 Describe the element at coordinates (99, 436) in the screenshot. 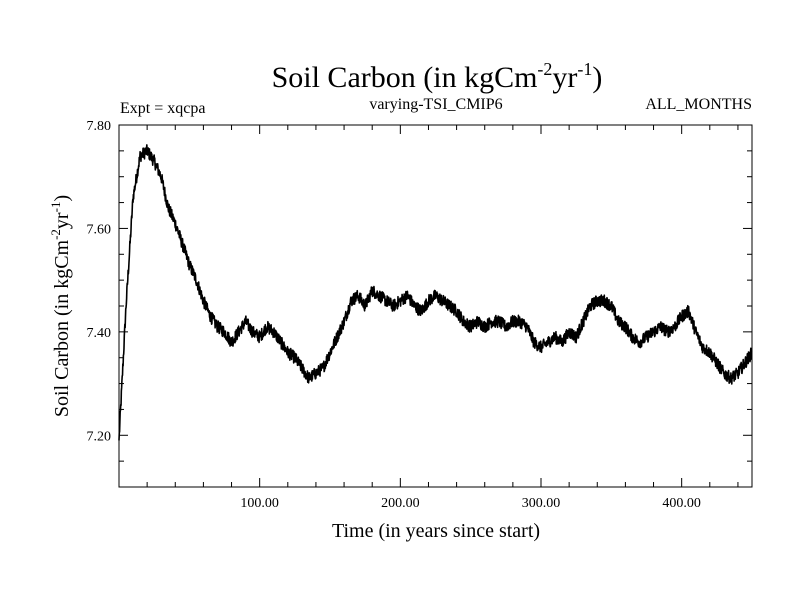

I see `y-tick-label: 7.20` at that location.